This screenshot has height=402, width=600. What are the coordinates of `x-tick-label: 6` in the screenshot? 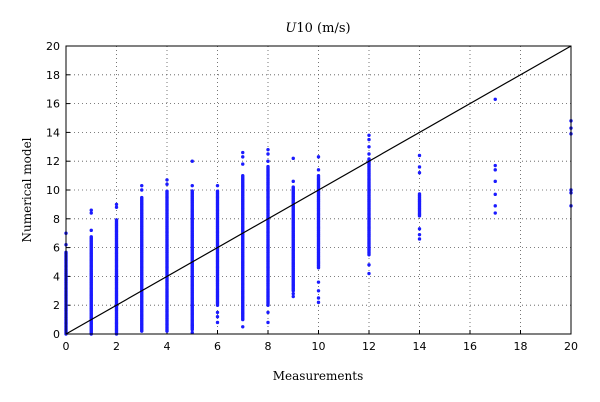 It's located at (217, 346).